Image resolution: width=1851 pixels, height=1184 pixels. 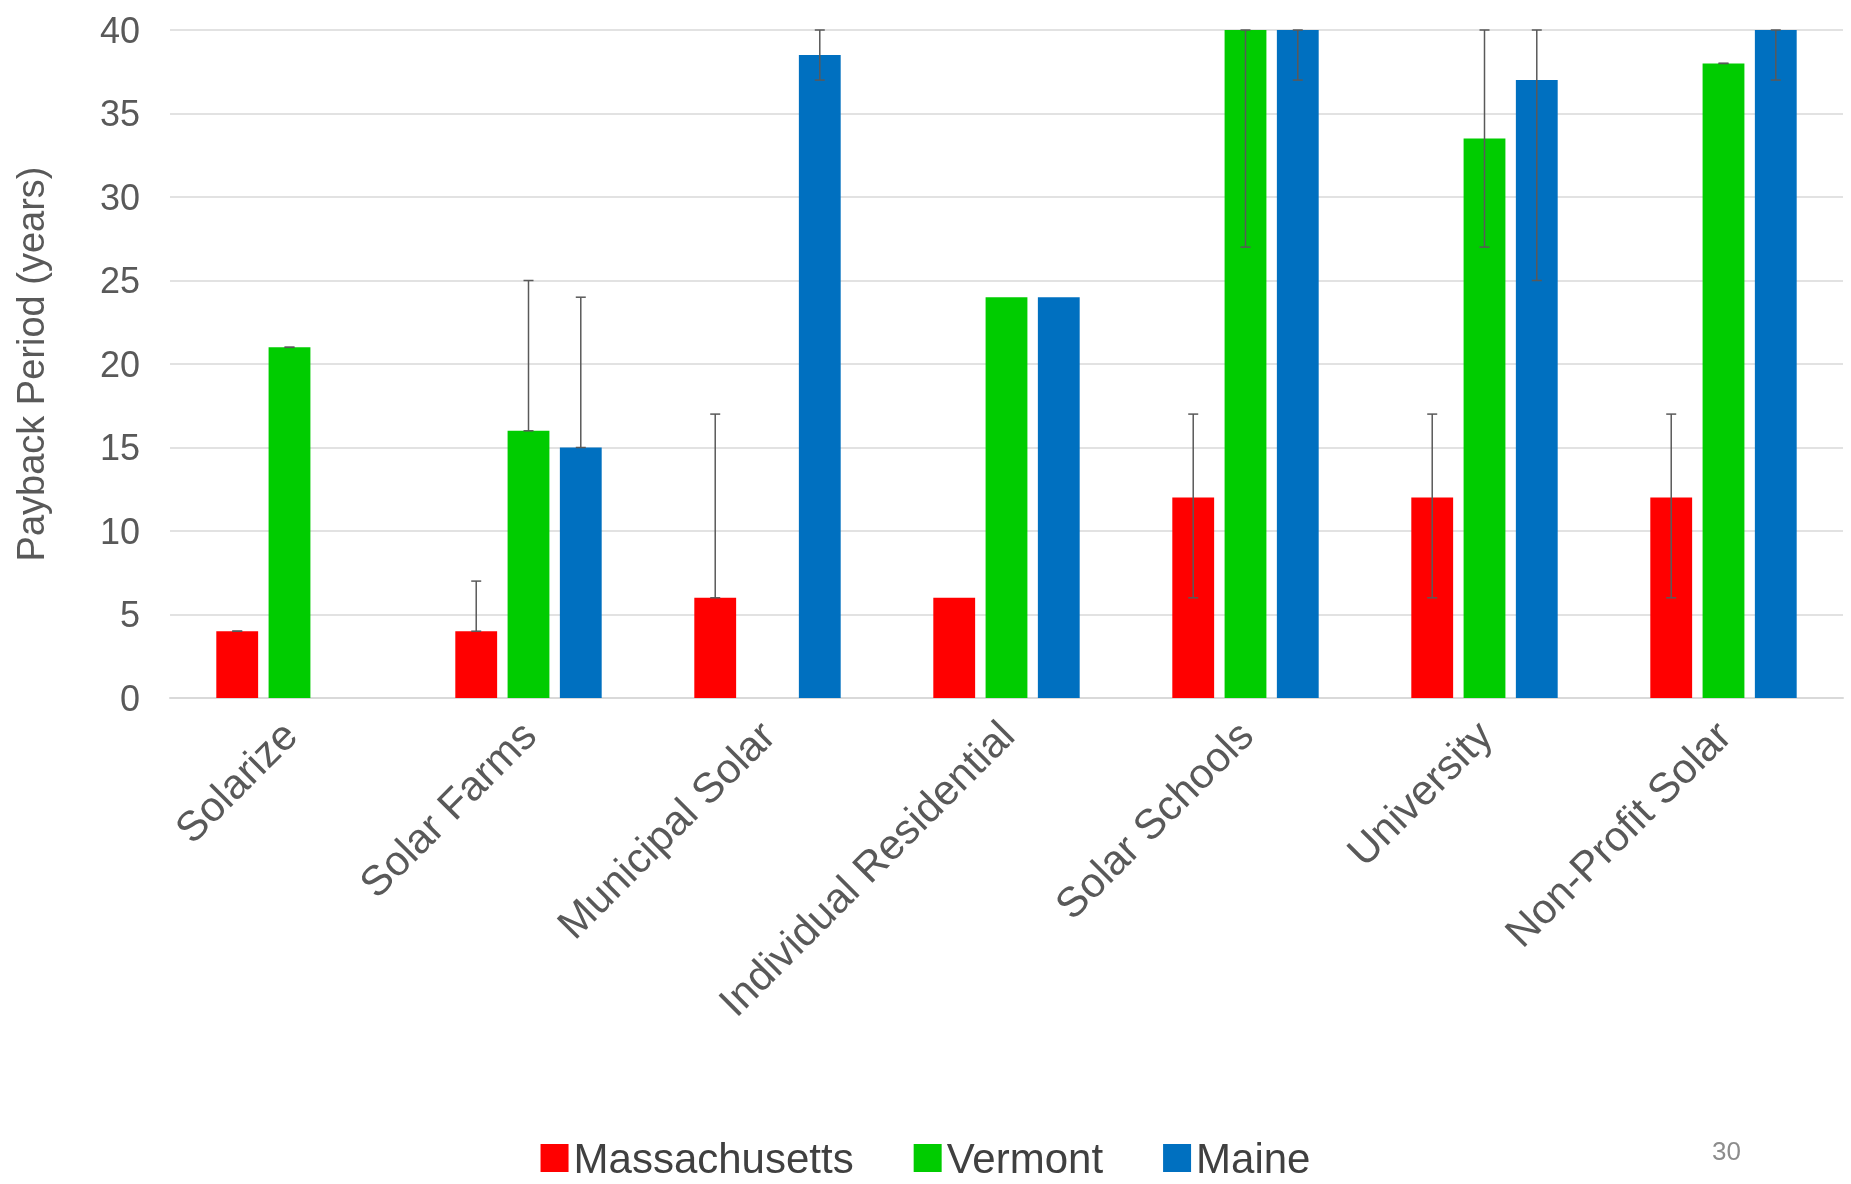 I want to click on y-tick-label: 5, so click(x=129, y=614).